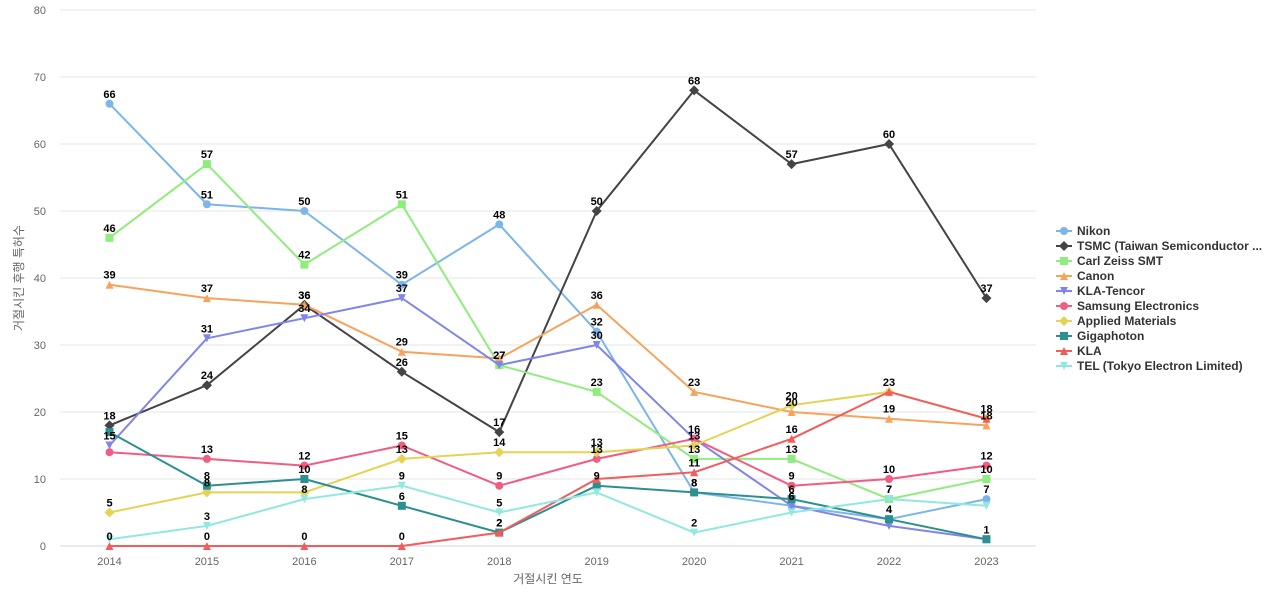 This screenshot has height=600, width=1280. What do you see at coordinates (1089, 351) in the screenshot?
I see `legend-label: KLA` at bounding box center [1089, 351].